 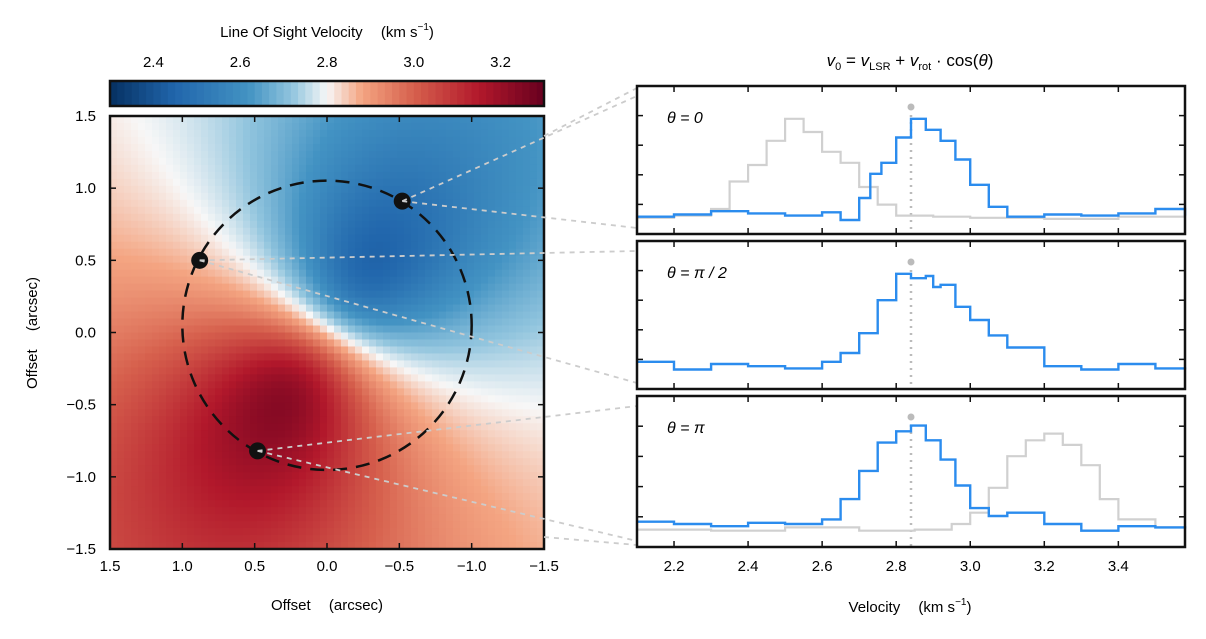 I want to click on systemic-velocity-dot, so click(x=911, y=262).